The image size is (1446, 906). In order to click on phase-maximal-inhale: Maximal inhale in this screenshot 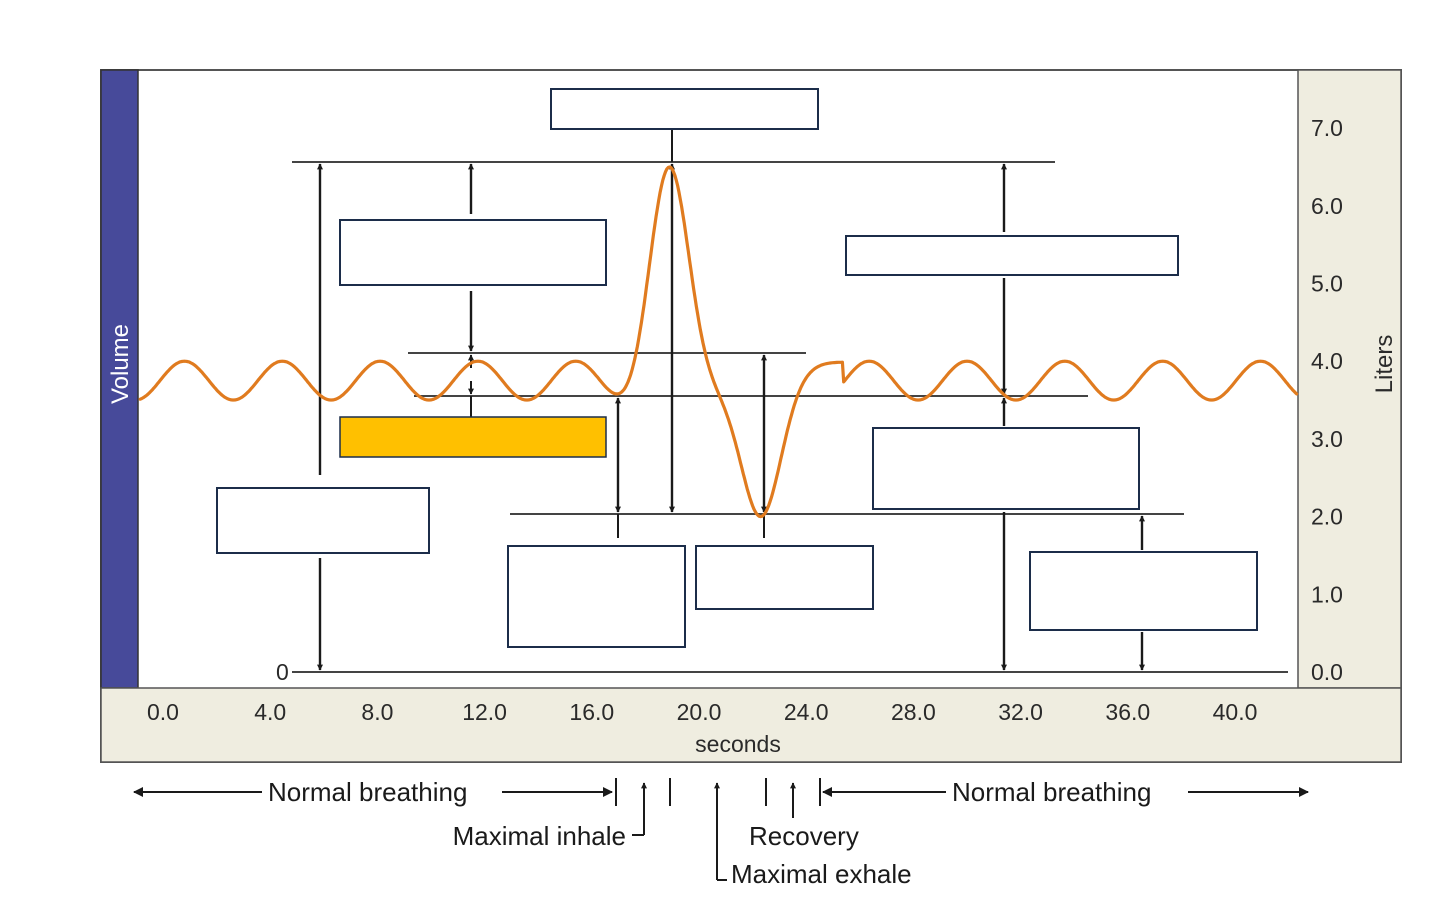, I will do `click(539, 836)`.